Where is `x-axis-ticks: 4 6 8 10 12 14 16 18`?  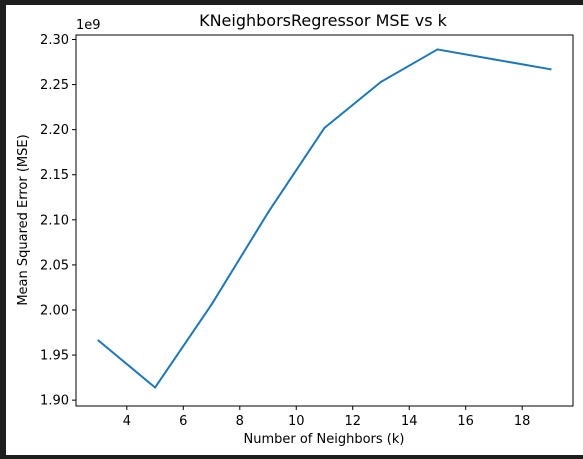 x-axis-ticks: 4 6 8 10 12 14 16 18 is located at coordinates (327, 417).